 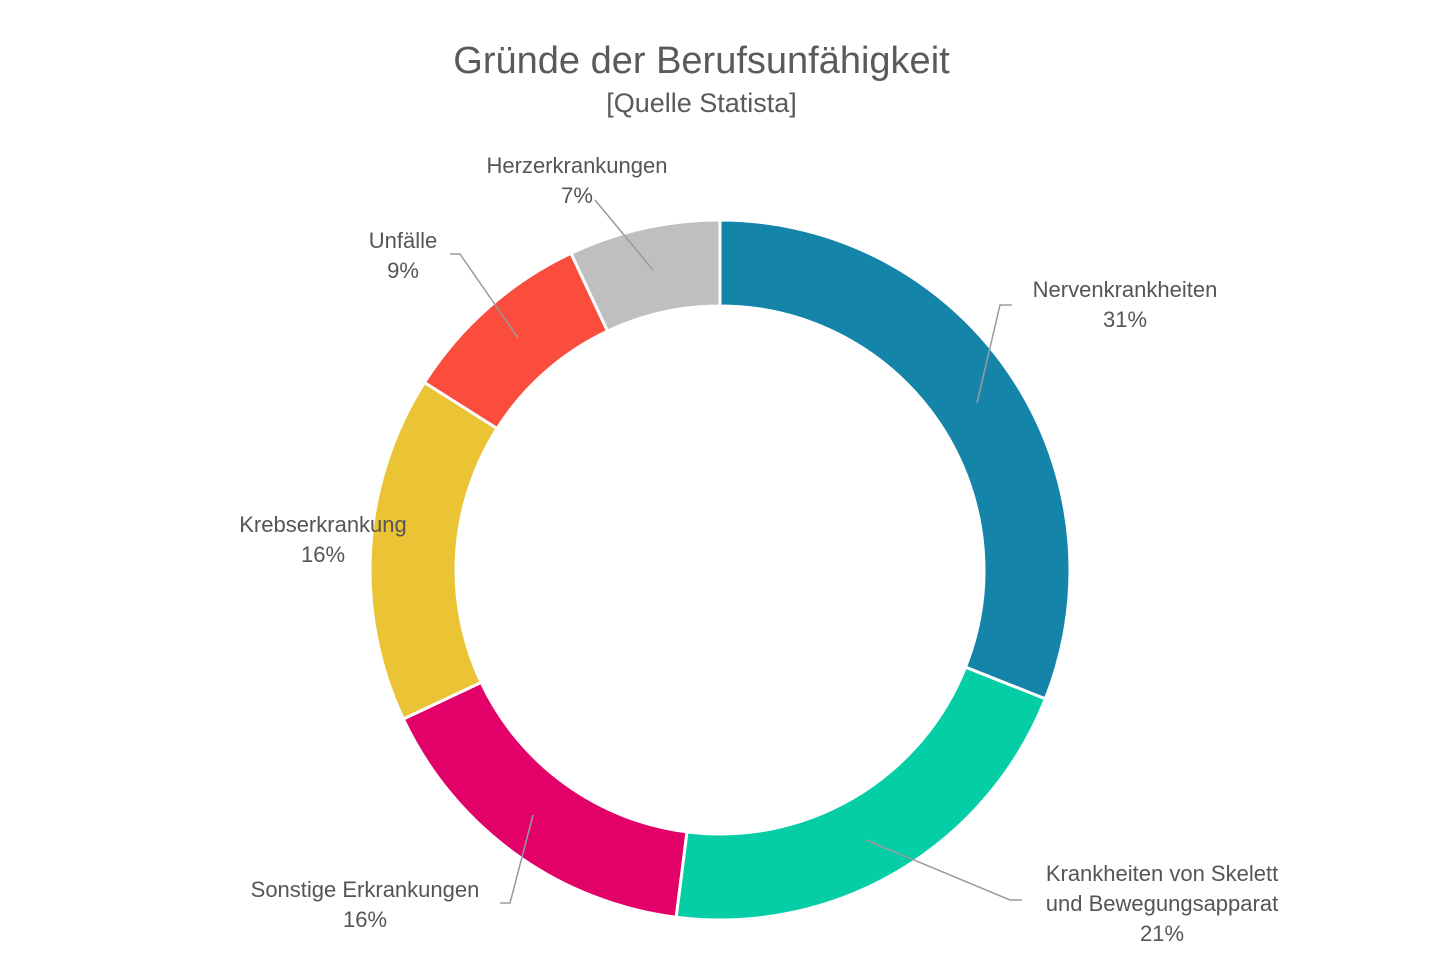 What do you see at coordinates (323, 539) in the screenshot?
I see `slice-label: Krebserkrankung 16%` at bounding box center [323, 539].